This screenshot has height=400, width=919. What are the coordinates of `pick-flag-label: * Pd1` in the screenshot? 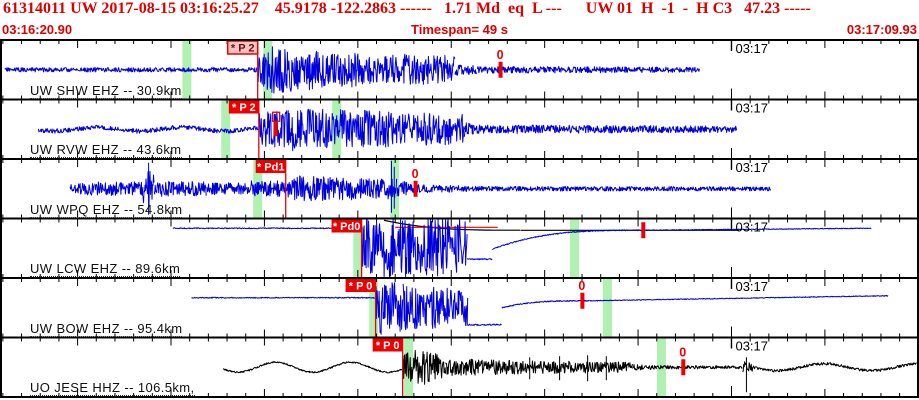 It's located at (271, 168).